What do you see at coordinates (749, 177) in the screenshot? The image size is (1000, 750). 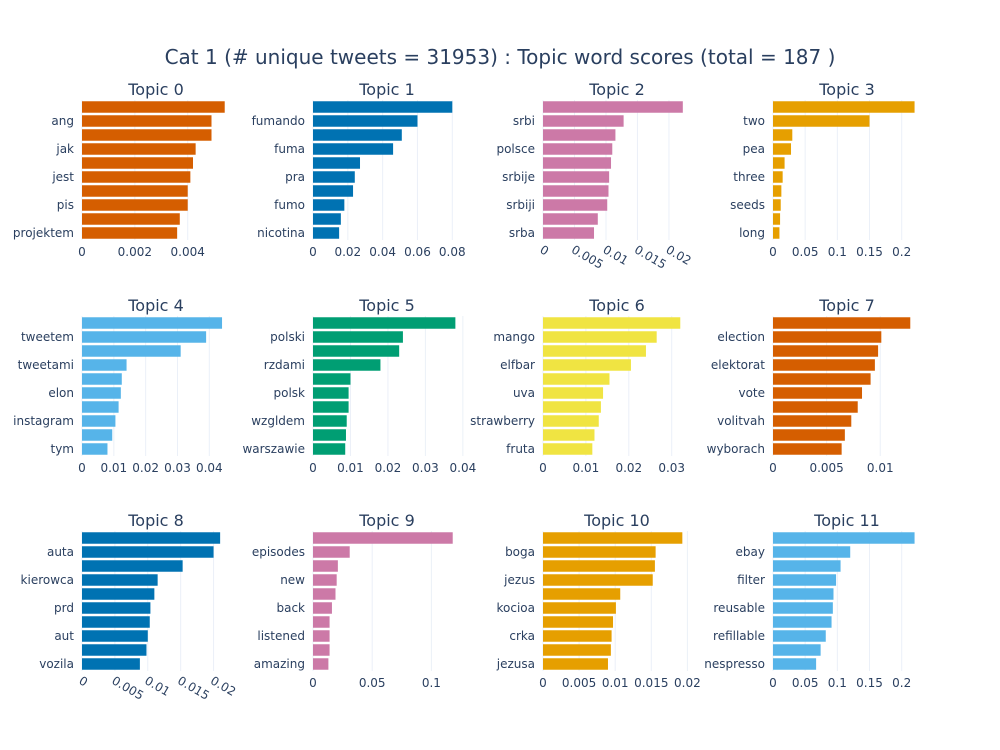 I see `category-label: three` at bounding box center [749, 177].